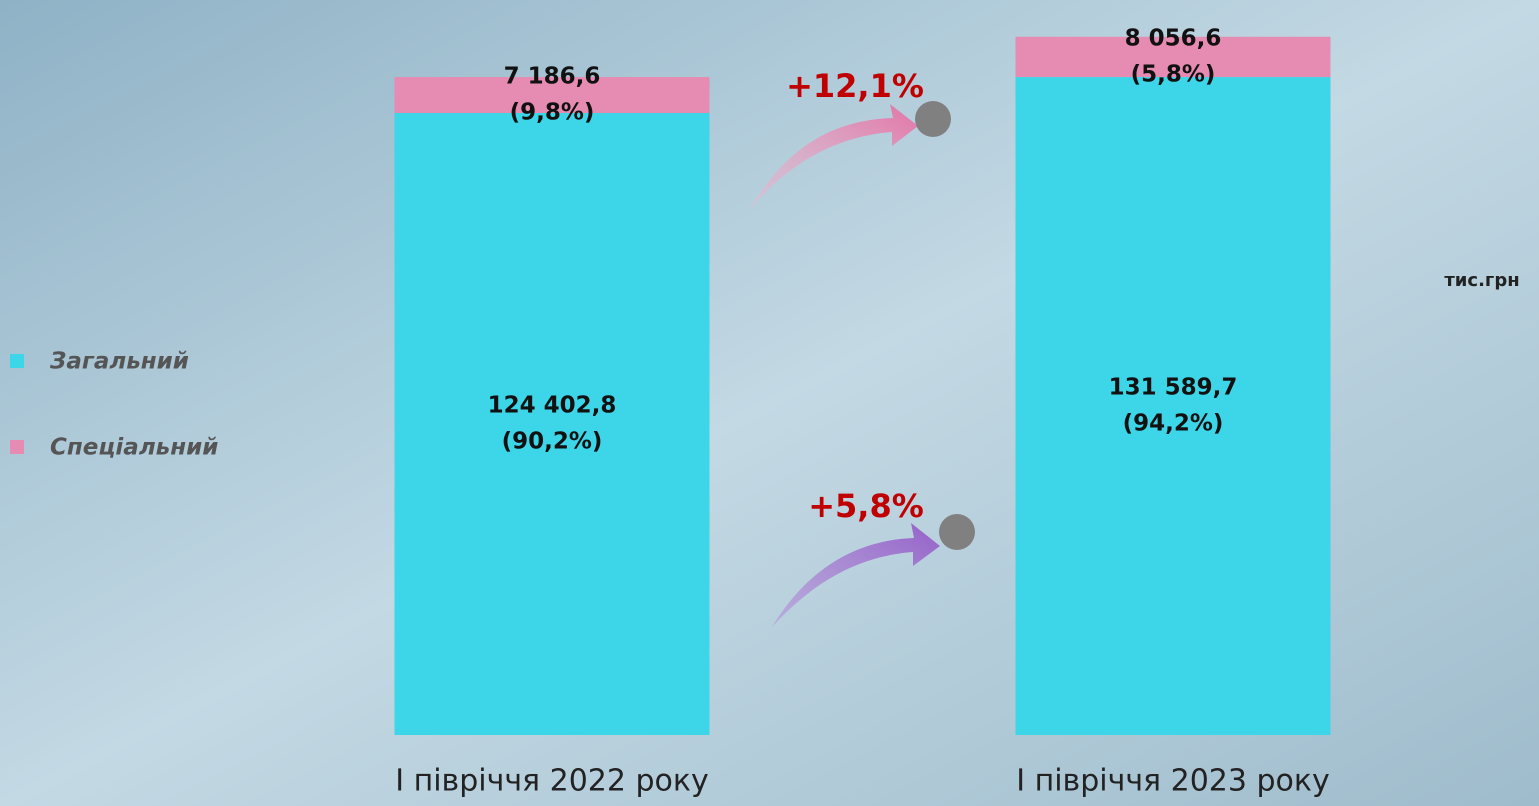  What do you see at coordinates (855, 86) in the screenshot?
I see `annotation: +12,1%` at bounding box center [855, 86].